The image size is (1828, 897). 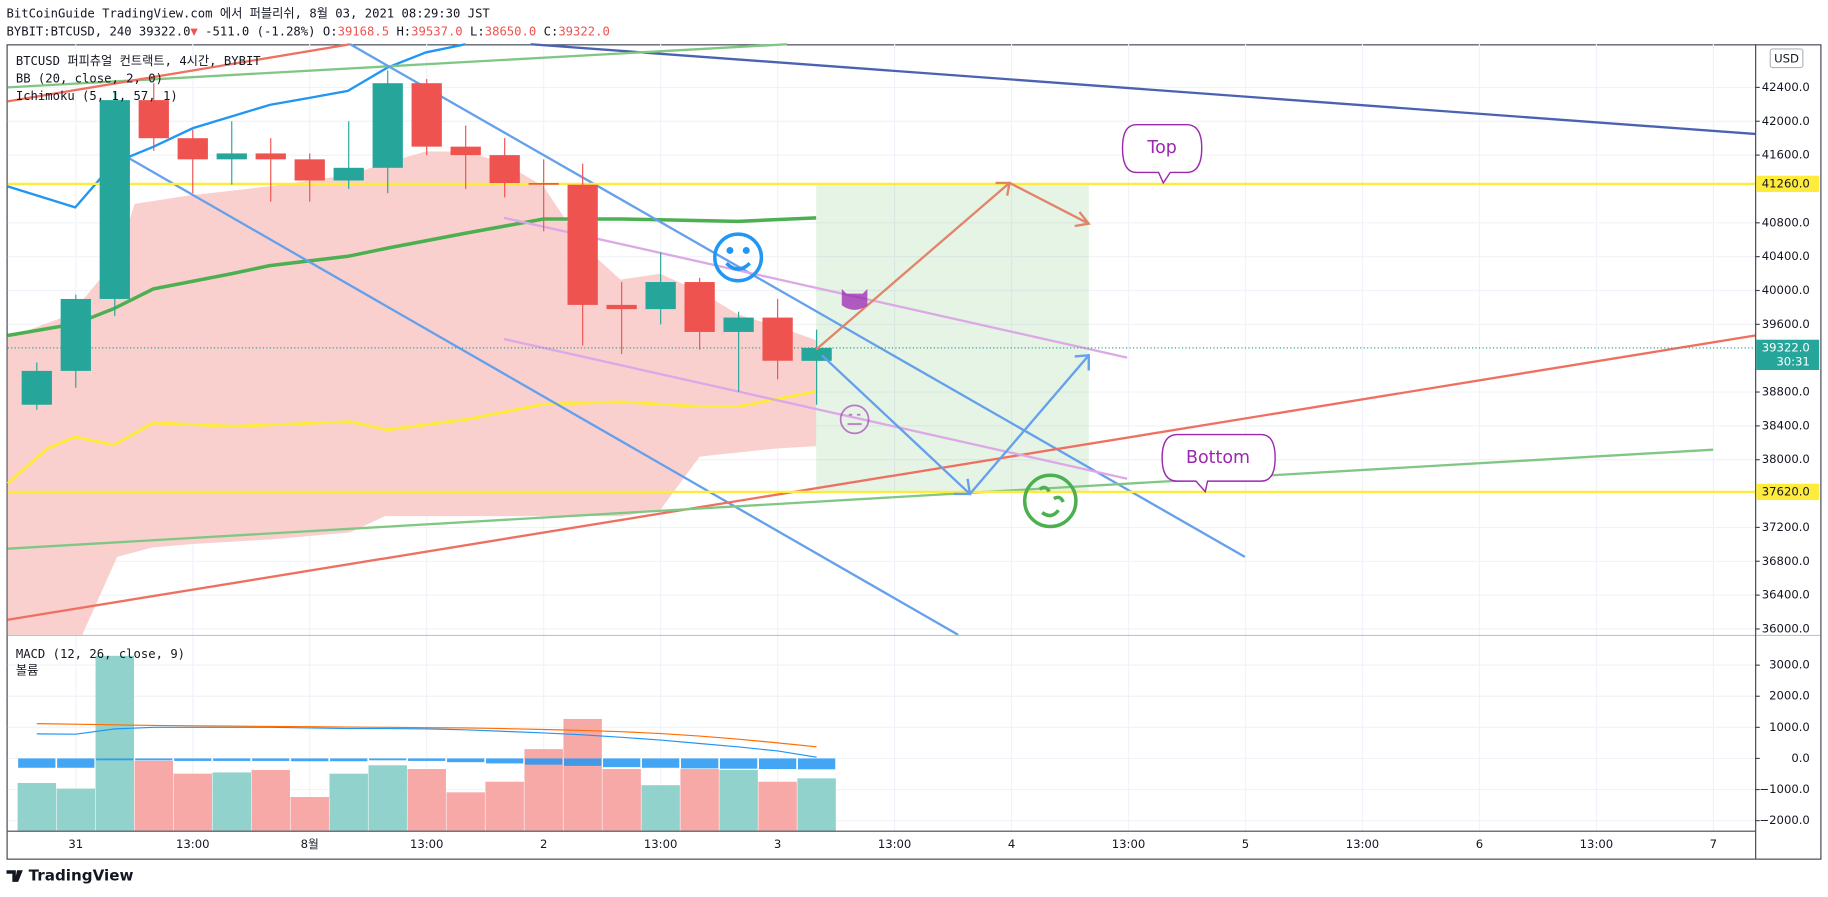 I want to click on macd-title: MACD (12, 26, close, 9), so click(x=100, y=654).